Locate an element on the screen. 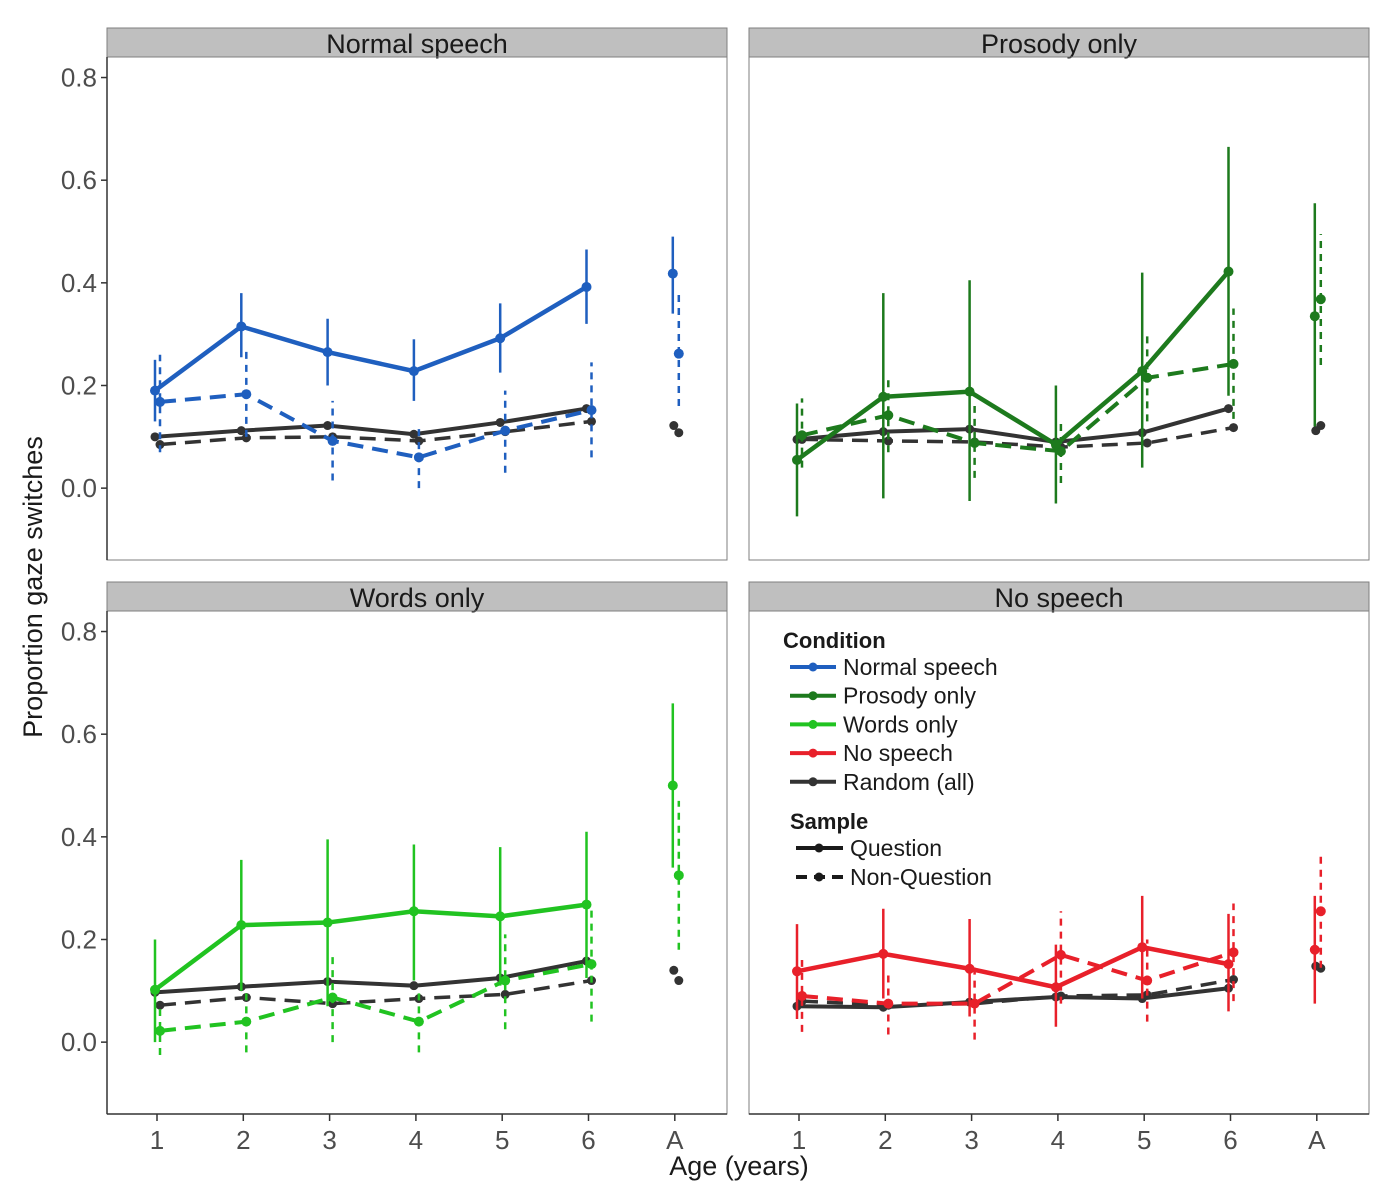 The height and width of the screenshot is (1200, 1400). legend-condition-label: Normal speech is located at coordinates (920, 667).